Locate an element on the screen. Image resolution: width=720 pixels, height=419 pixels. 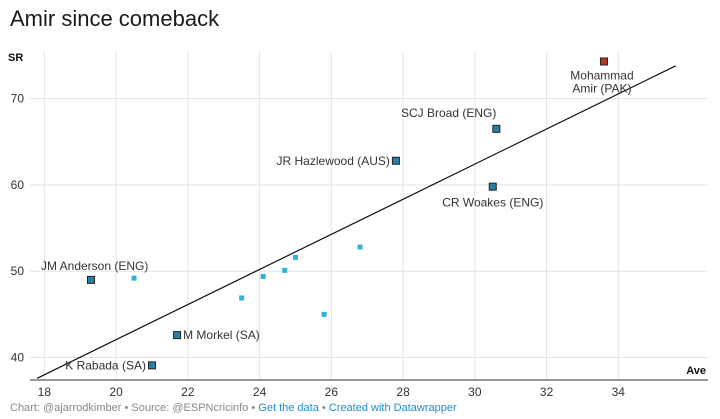
get-data-link: Get the data is located at coordinates (288, 408).